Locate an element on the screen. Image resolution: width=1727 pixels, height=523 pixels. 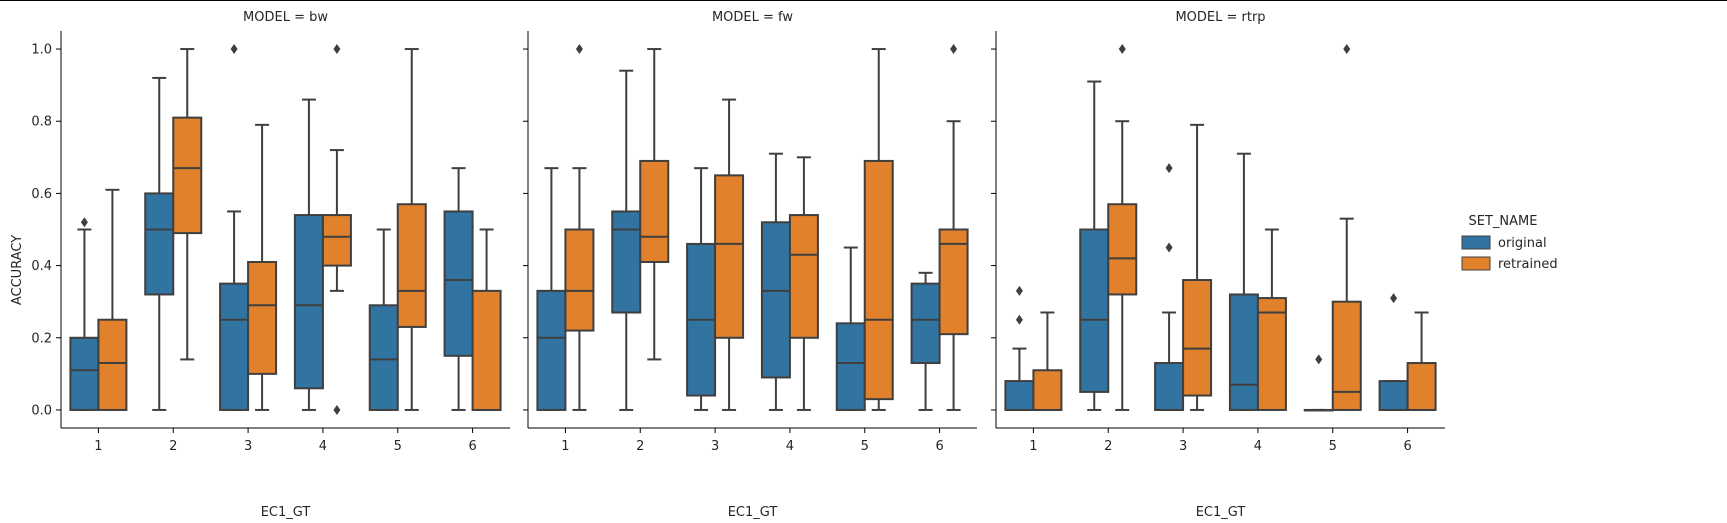
y-tick-label: 0.6 is located at coordinates (41, 194).